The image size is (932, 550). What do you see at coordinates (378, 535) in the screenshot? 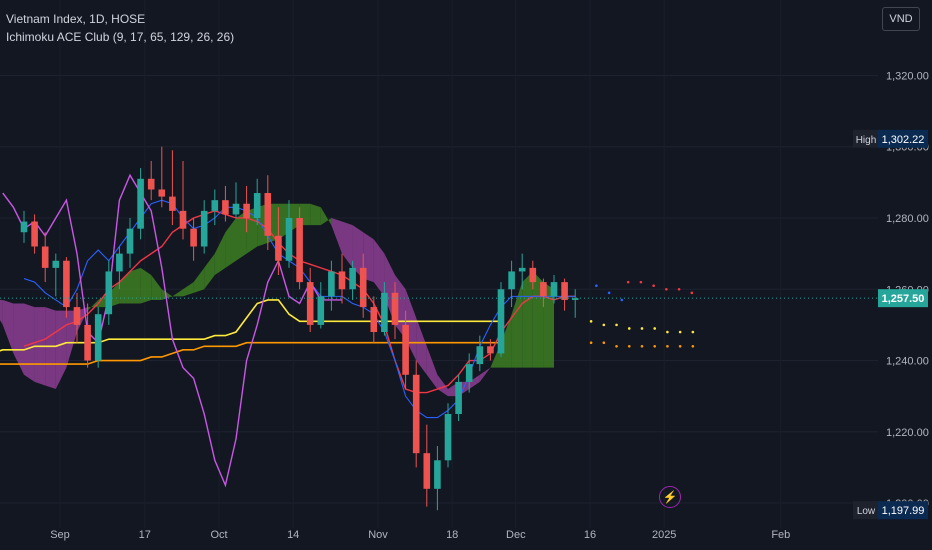
I see `x-tick-label: Nov` at bounding box center [378, 535].